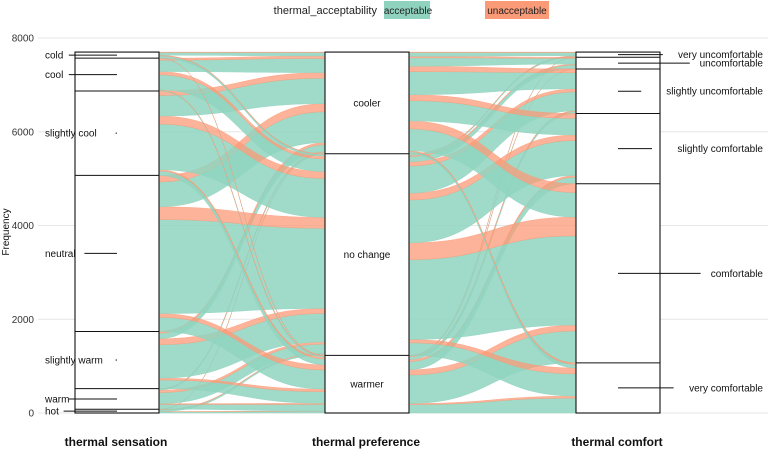 Image resolution: width=768 pixels, height=449 pixels. Describe the element at coordinates (367, 103) in the screenshot. I see `stratum-label-cooler: cooler` at that location.